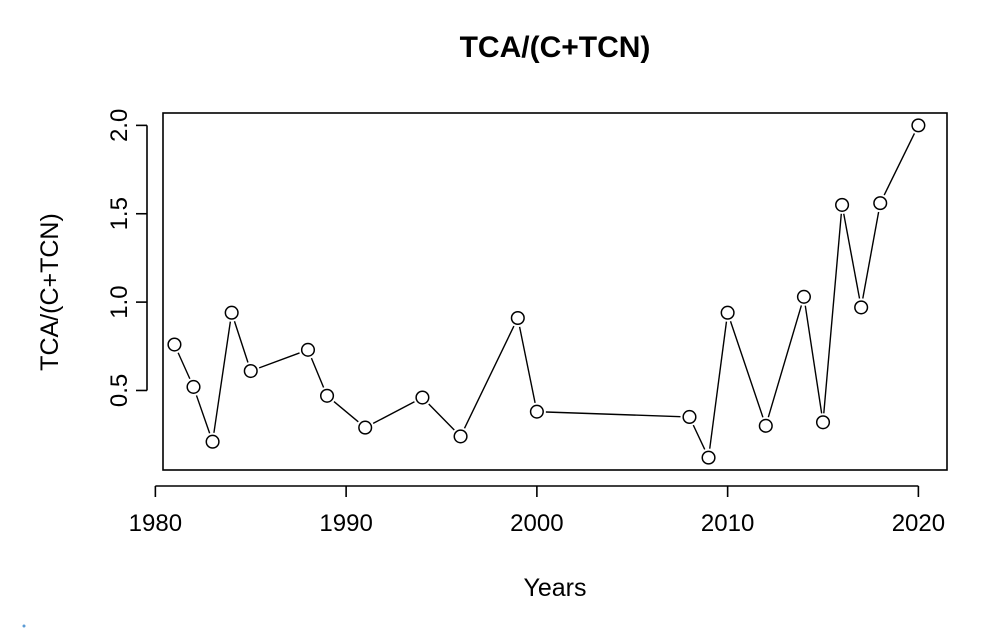 The width and height of the screenshot is (1000, 637). I want to click on corner-dot-decoration, so click(24, 626).